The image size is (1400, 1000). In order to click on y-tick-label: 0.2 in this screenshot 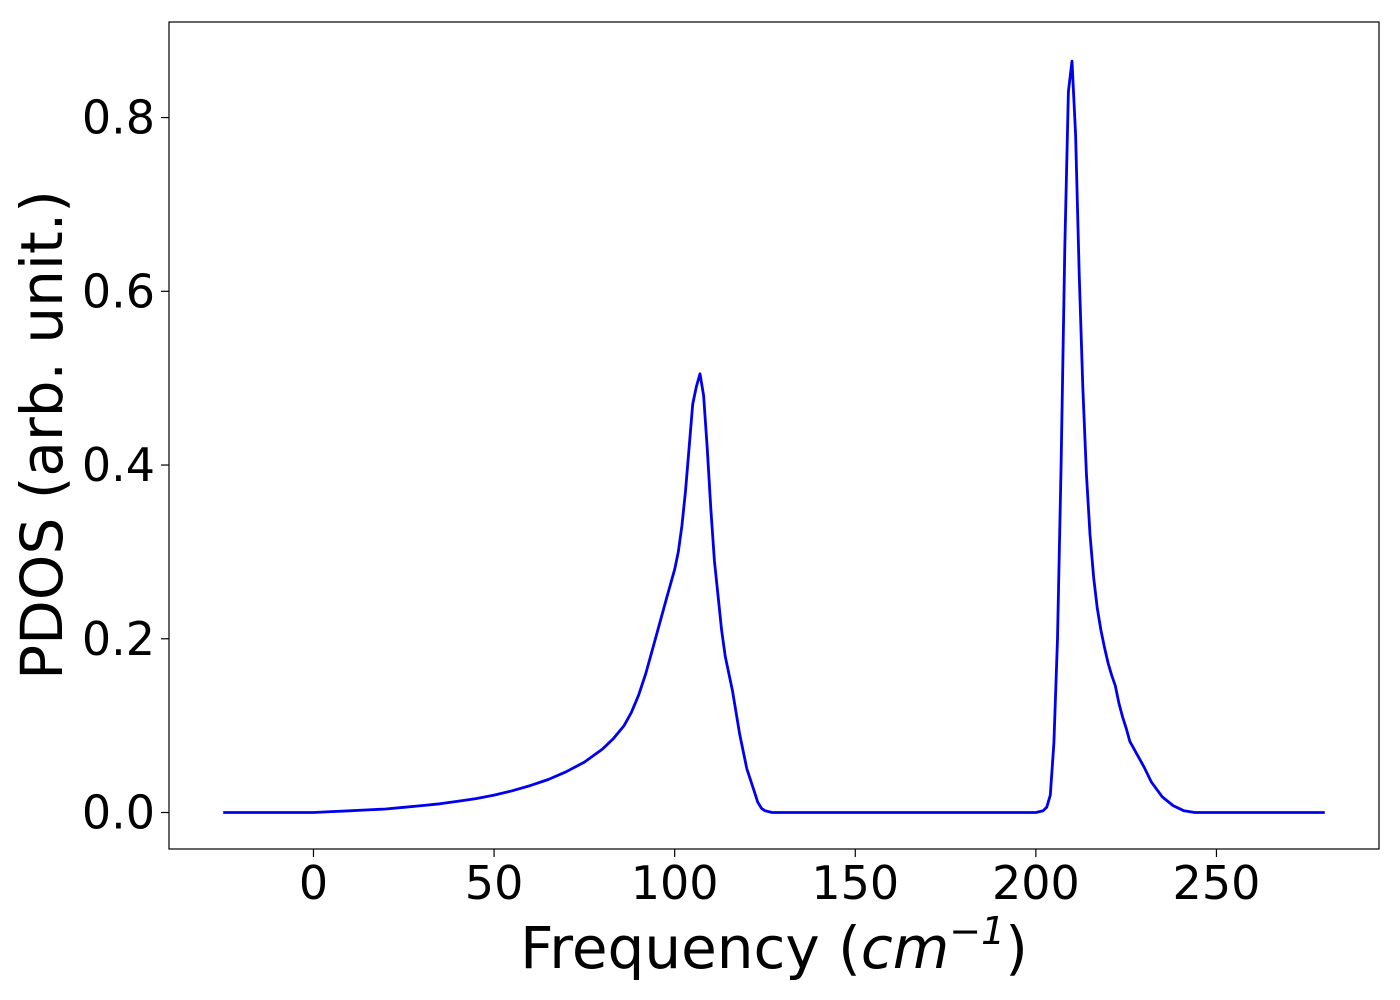, I will do `click(118, 639)`.